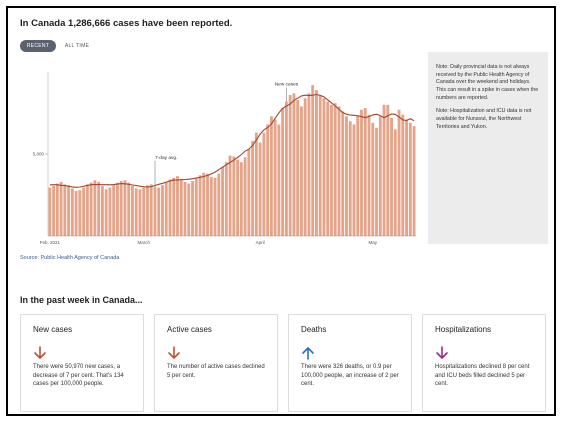  Describe the element at coordinates (232, 140) in the screenshot. I see `seven-day-average-line` at that location.